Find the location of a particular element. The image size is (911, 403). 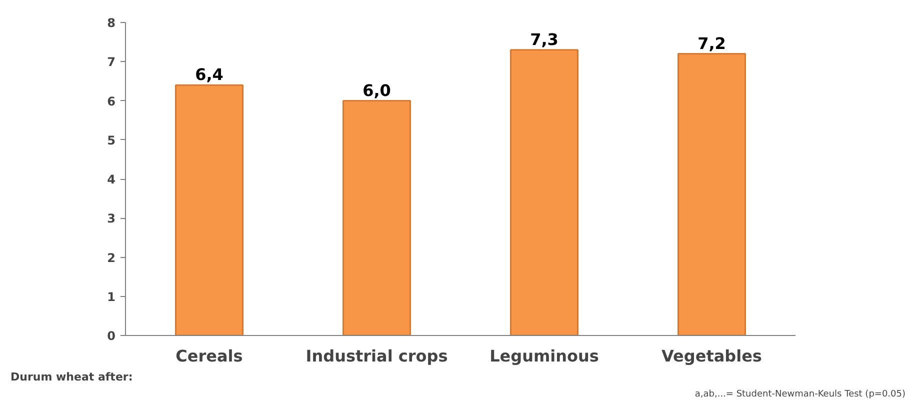

x-tick-label: Cereals is located at coordinates (209, 356).